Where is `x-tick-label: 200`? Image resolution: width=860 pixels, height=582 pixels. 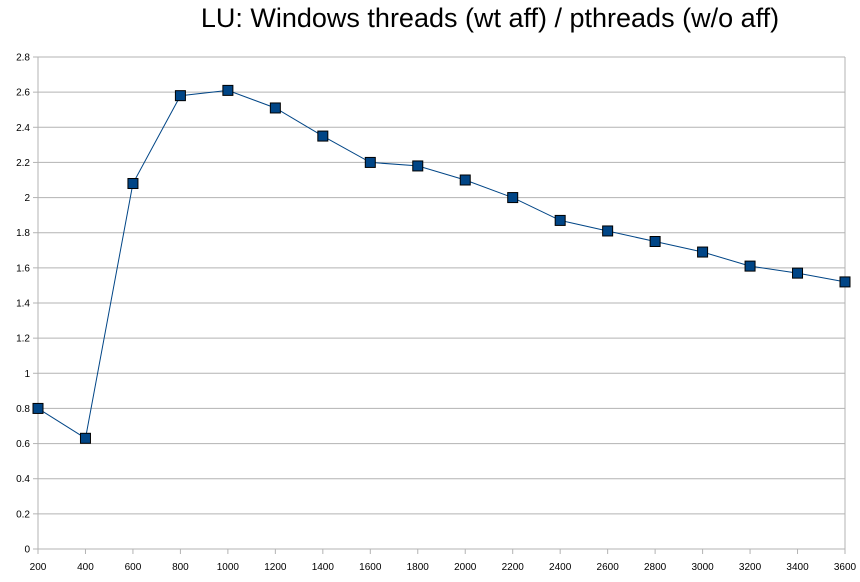
x-tick-label: 200 is located at coordinates (38, 567).